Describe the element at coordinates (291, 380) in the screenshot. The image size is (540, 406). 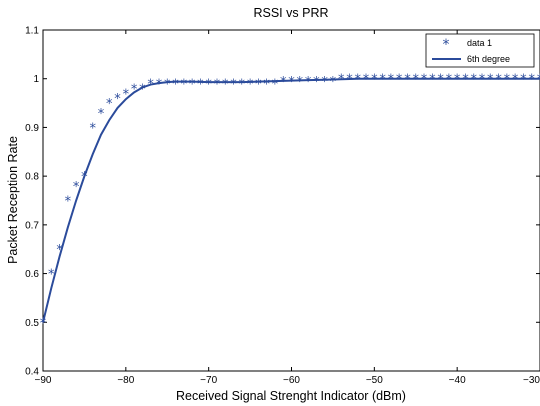
I see `x-tick-label: −60` at that location.